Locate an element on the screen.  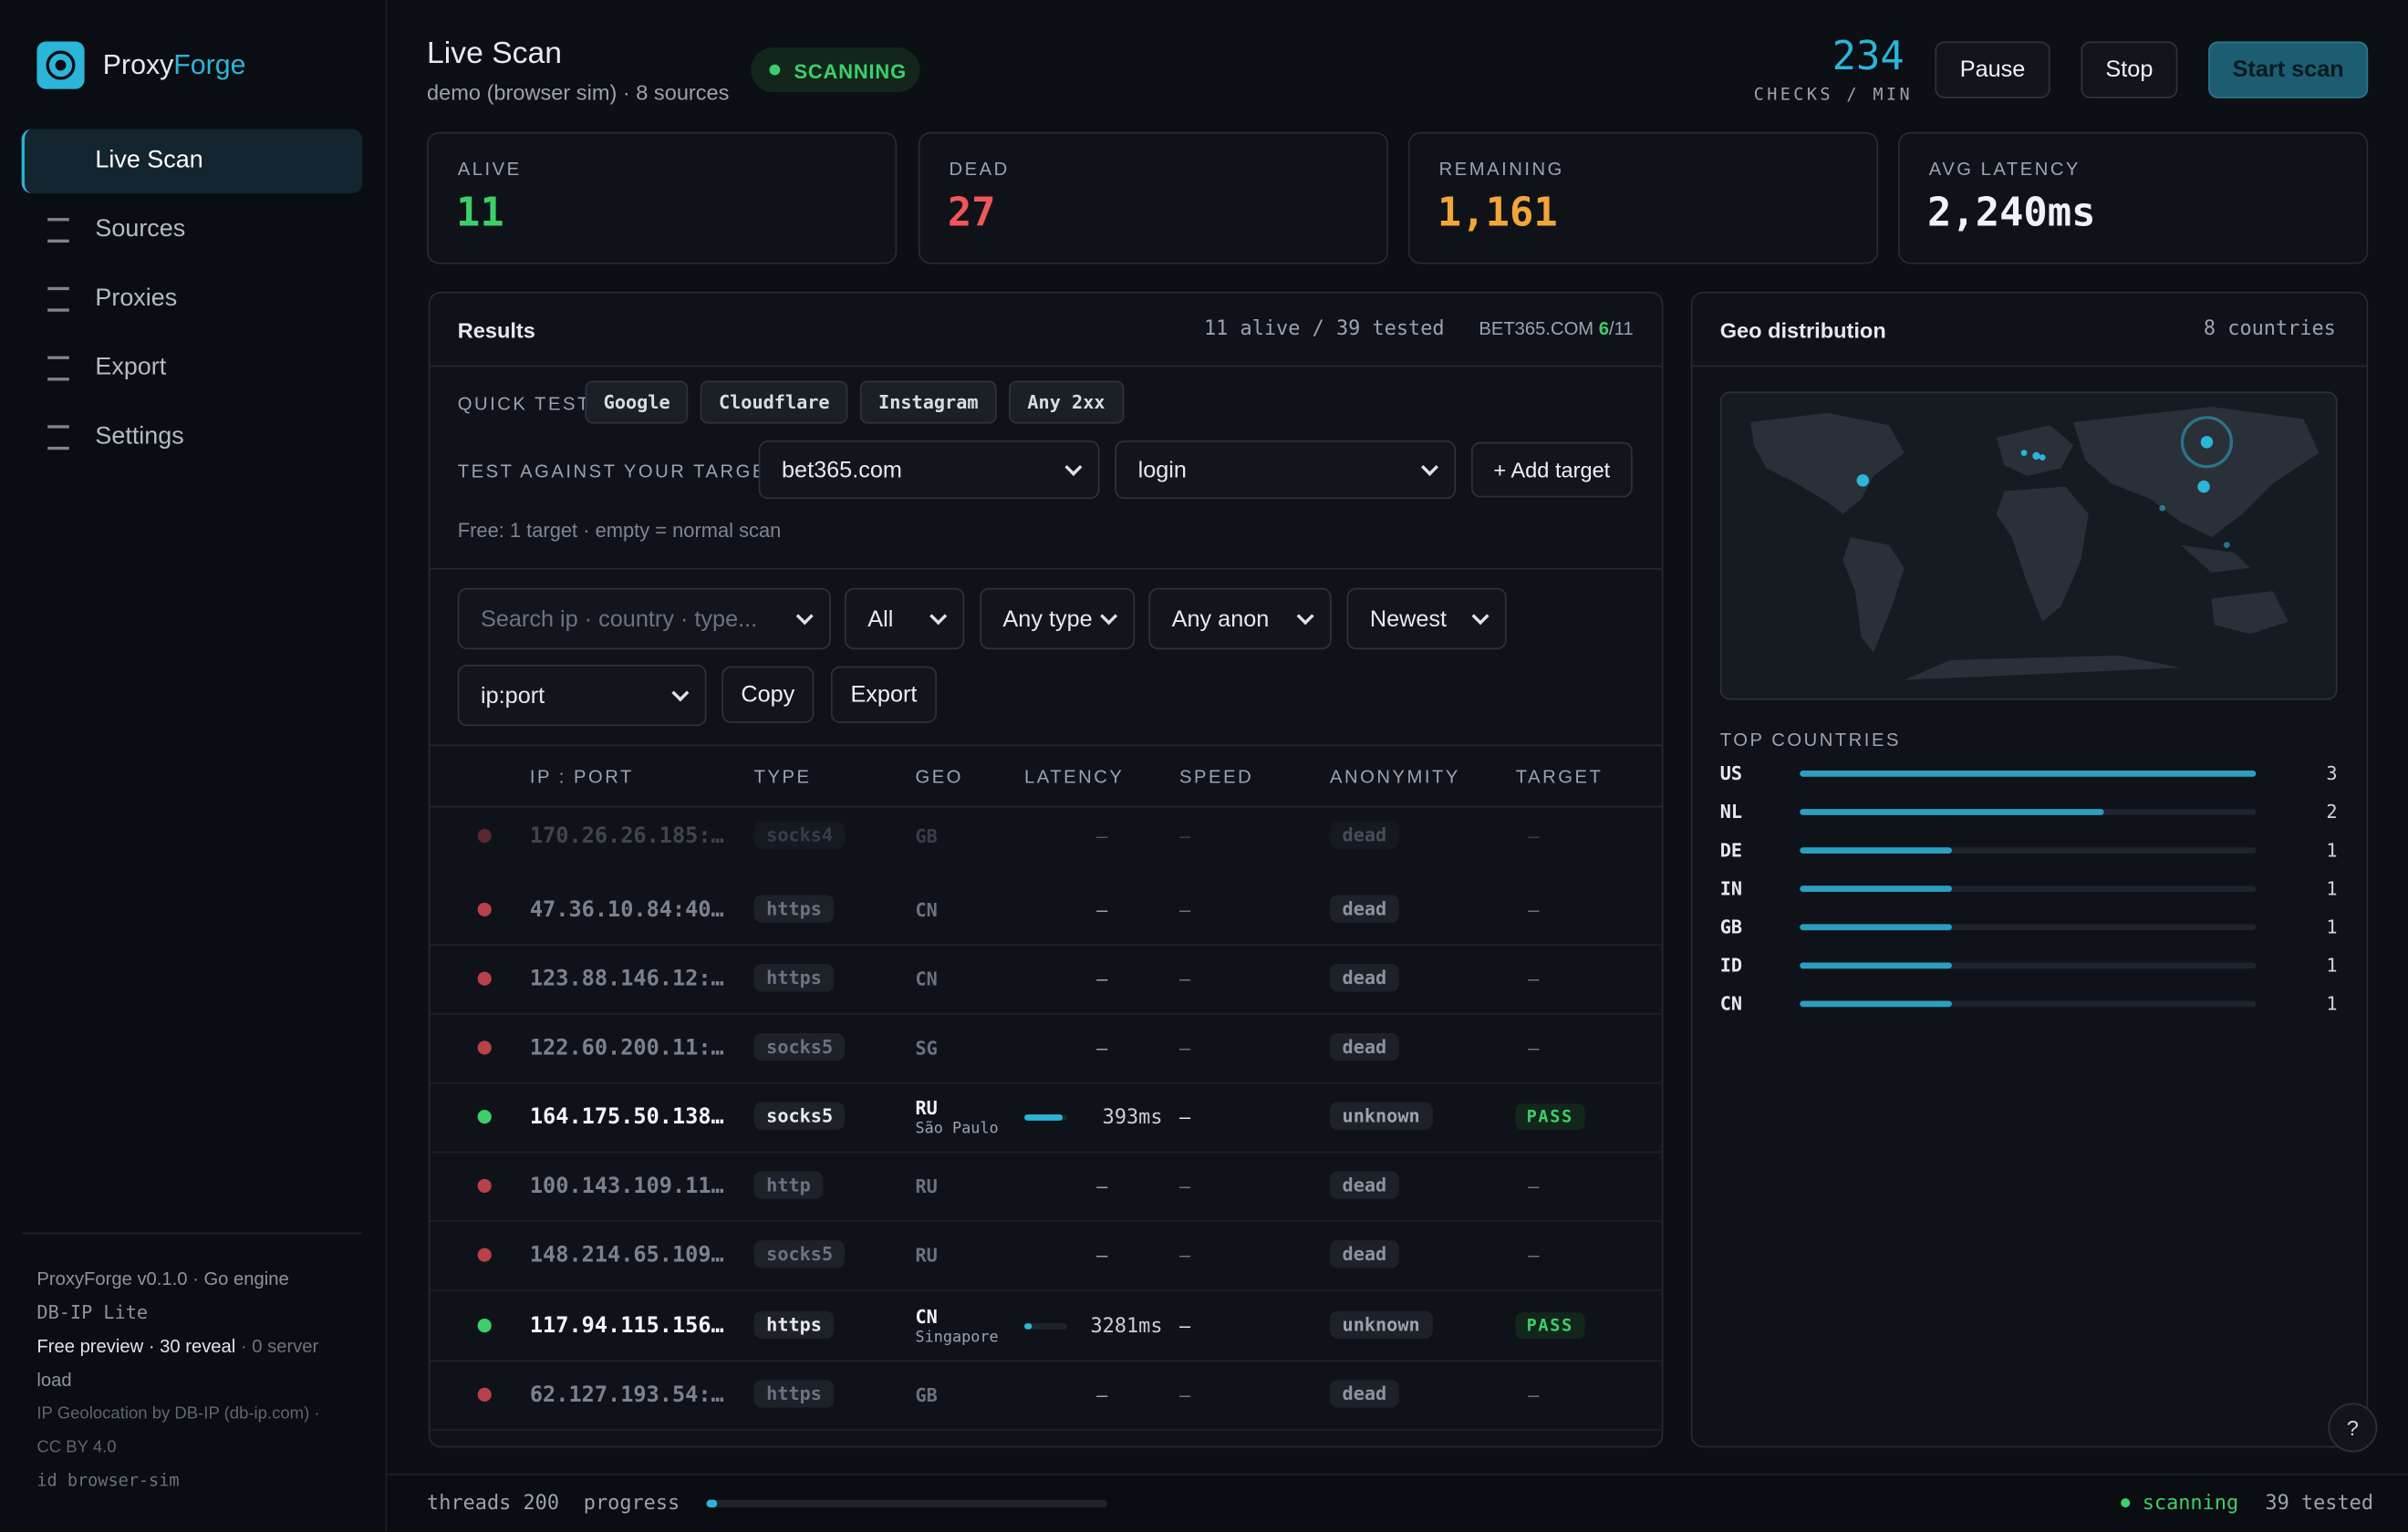
country-count: 3 is located at coordinates (2332, 773).